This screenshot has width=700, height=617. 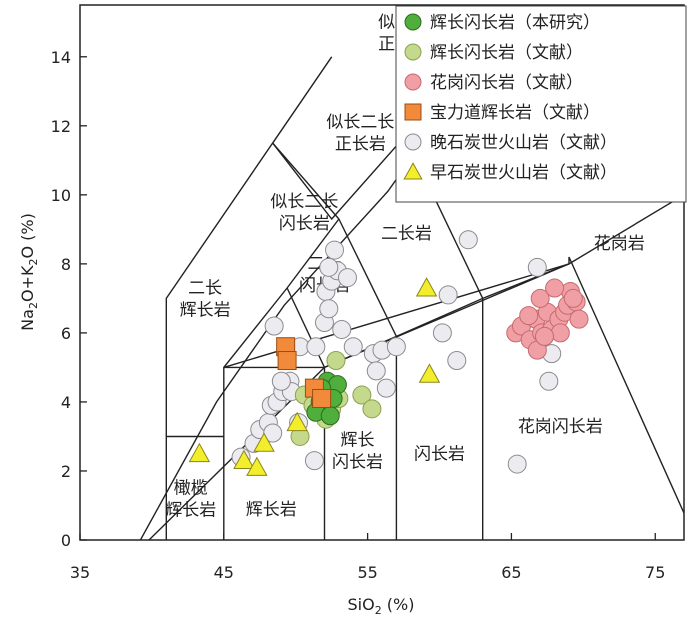 What do you see at coordinates (367, 572) in the screenshot?
I see `x-tick-label: 55` at bounding box center [367, 572].